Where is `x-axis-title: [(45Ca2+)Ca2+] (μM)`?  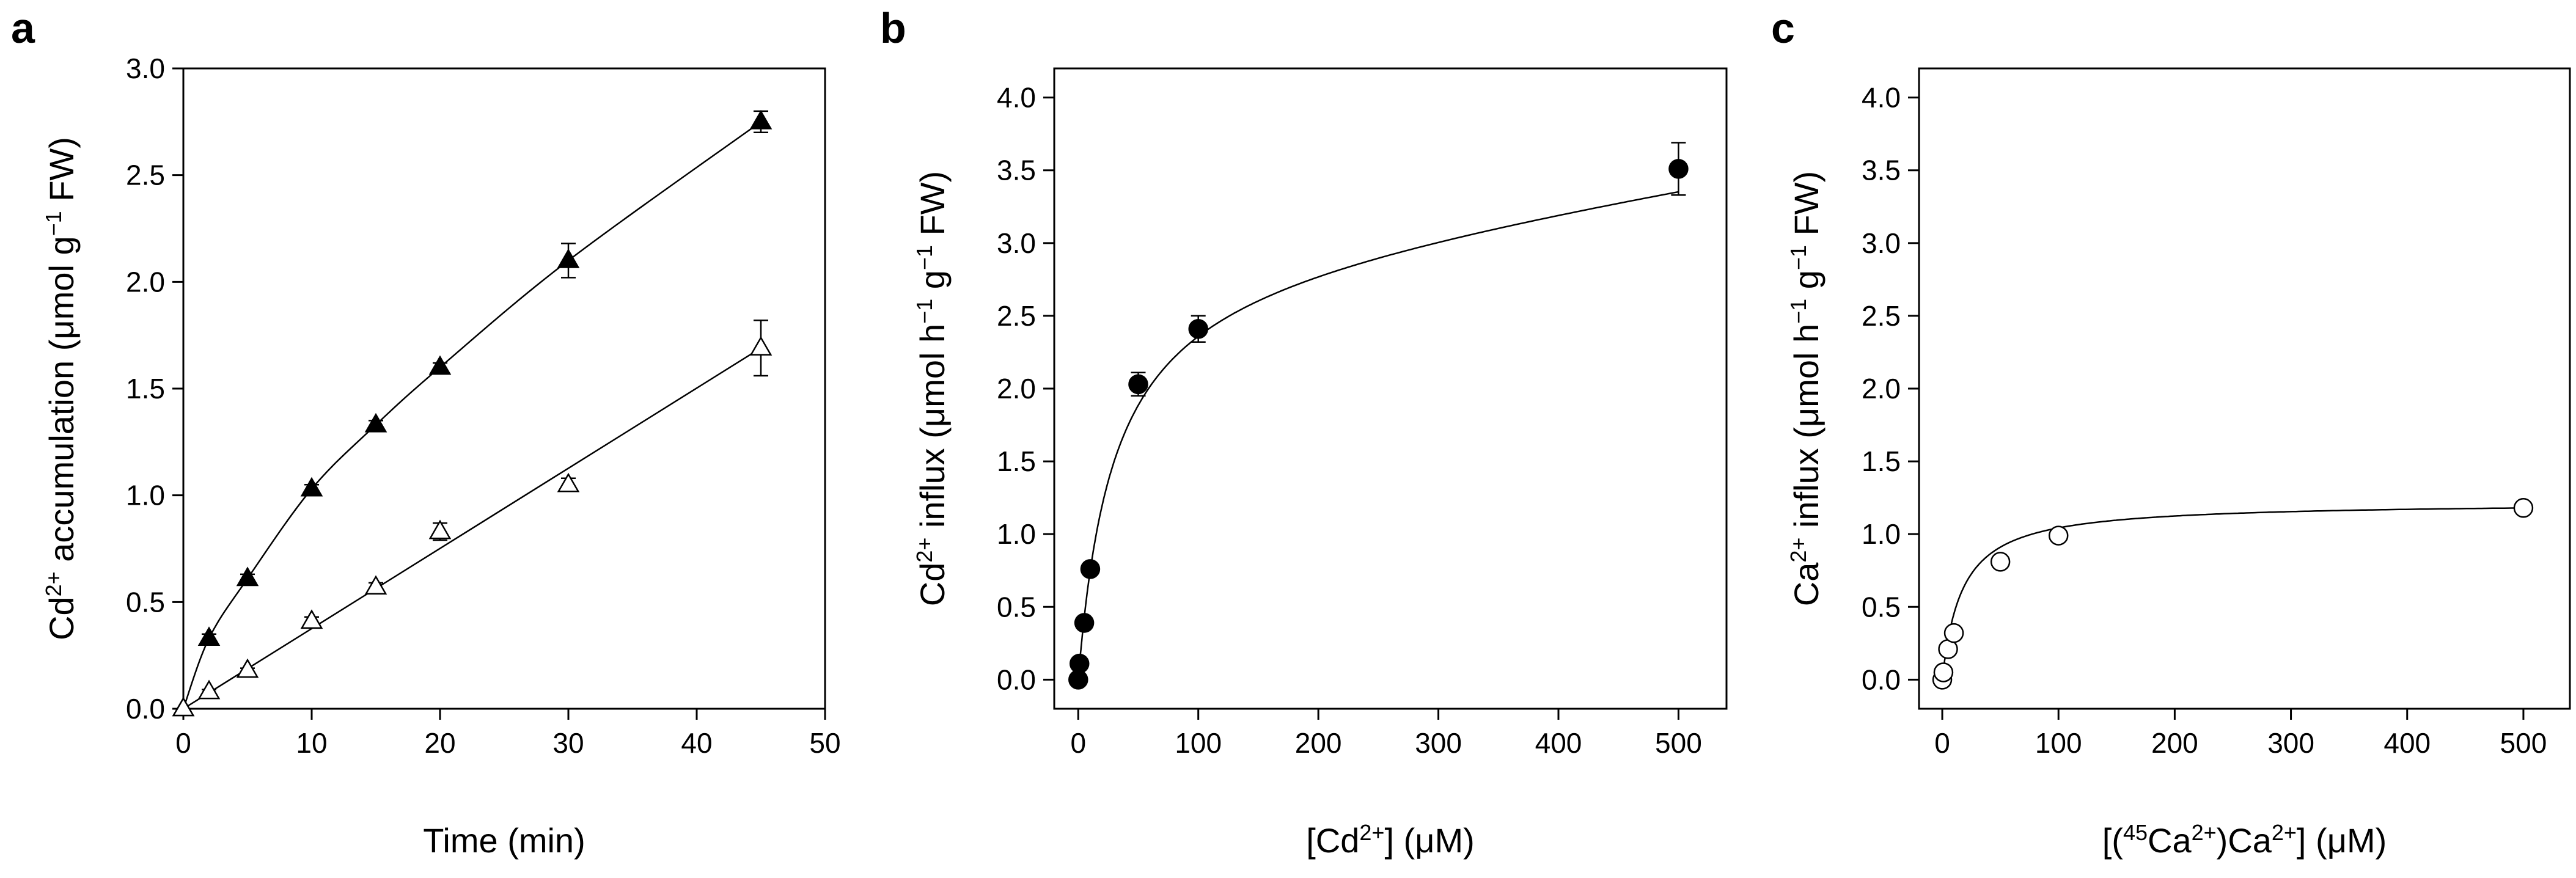
x-axis-title: [(45Ca2+)Ca2+] (μM) is located at coordinates (2244, 840).